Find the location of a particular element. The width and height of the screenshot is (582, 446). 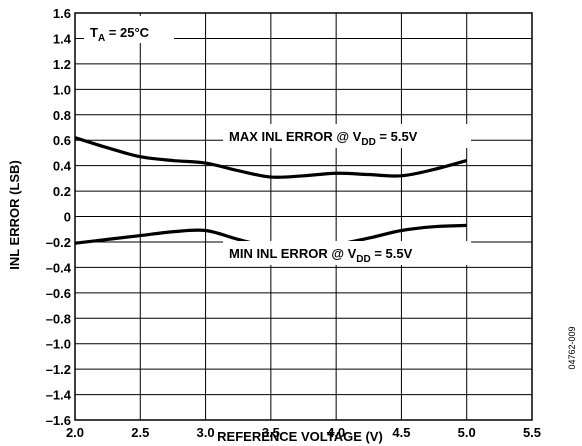

y-tick-label: 0.2 is located at coordinates (62, 191).